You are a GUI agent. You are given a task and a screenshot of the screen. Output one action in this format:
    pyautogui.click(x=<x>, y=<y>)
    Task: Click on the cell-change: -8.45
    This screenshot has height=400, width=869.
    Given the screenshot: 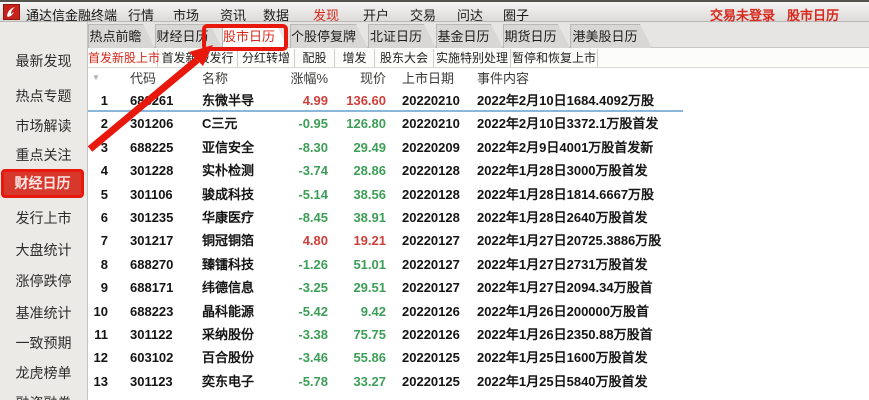 What is the action you would take?
    pyautogui.click(x=313, y=217)
    